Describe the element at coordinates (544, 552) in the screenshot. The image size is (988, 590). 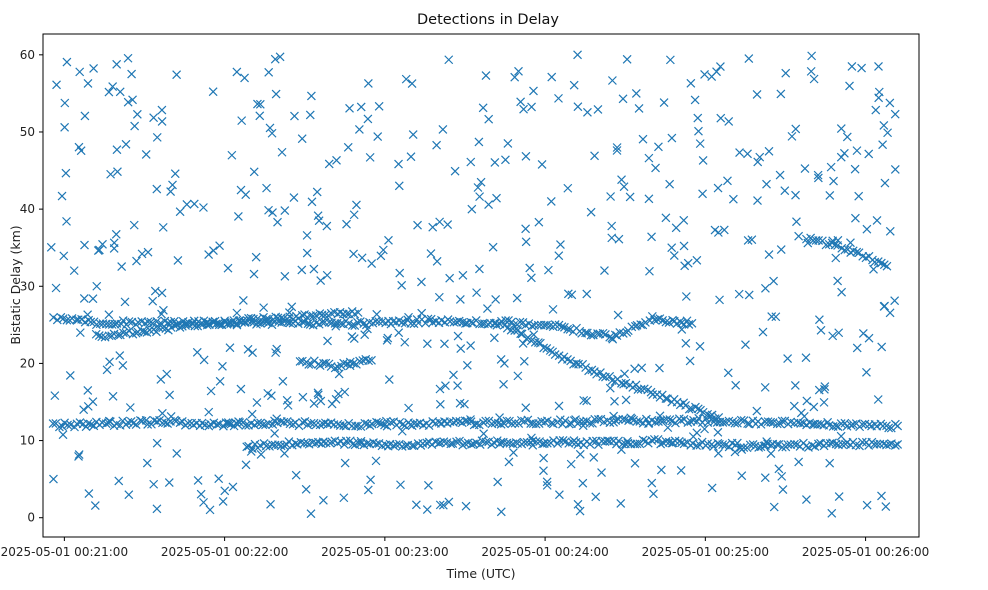
I see `x-tick-label: 2025-05-01 00:24:00` at that location.